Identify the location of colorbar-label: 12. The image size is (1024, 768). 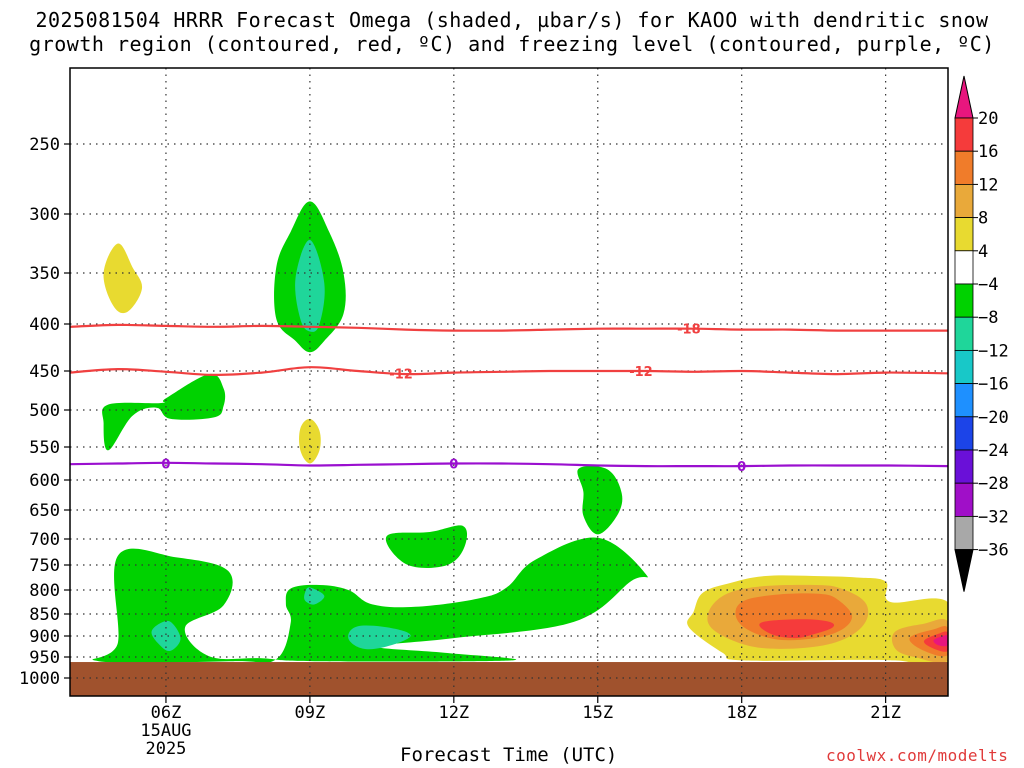
(988, 185).